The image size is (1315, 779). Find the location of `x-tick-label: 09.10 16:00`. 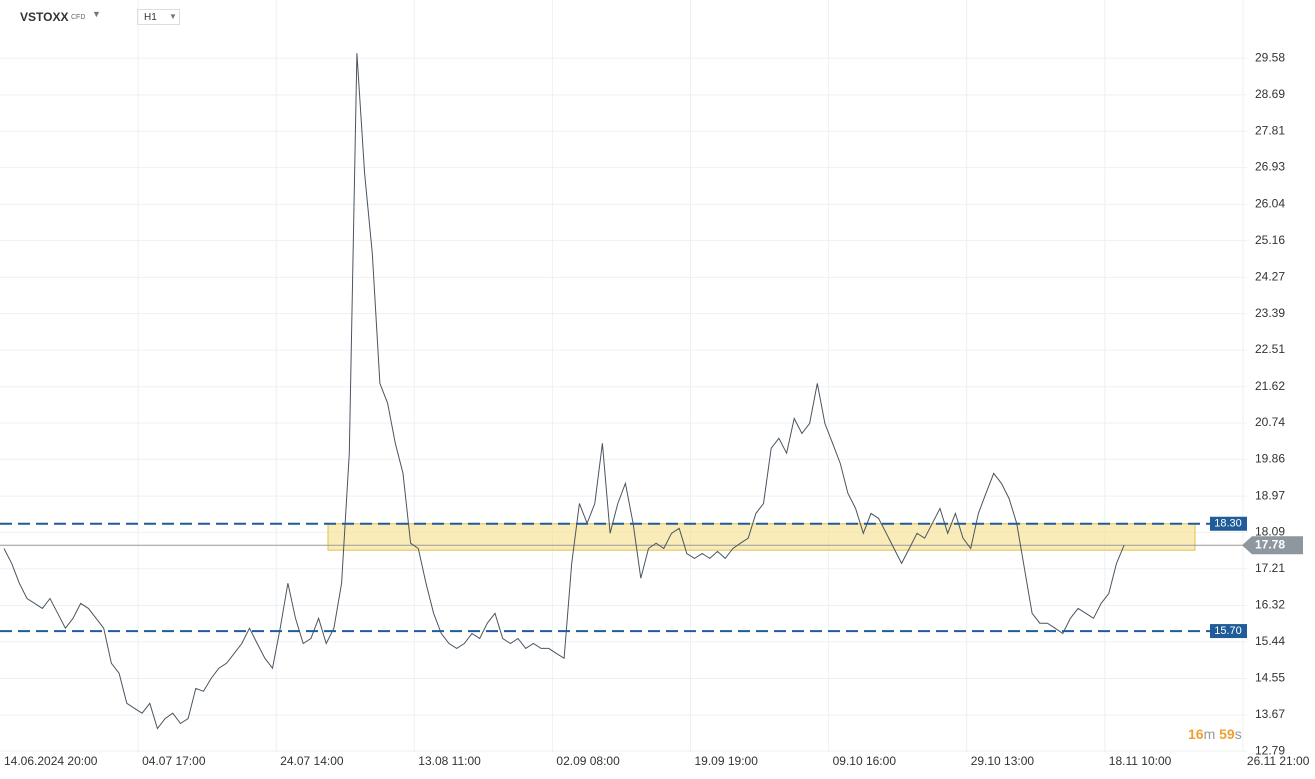

x-tick-label: 09.10 16:00 is located at coordinates (865, 761).